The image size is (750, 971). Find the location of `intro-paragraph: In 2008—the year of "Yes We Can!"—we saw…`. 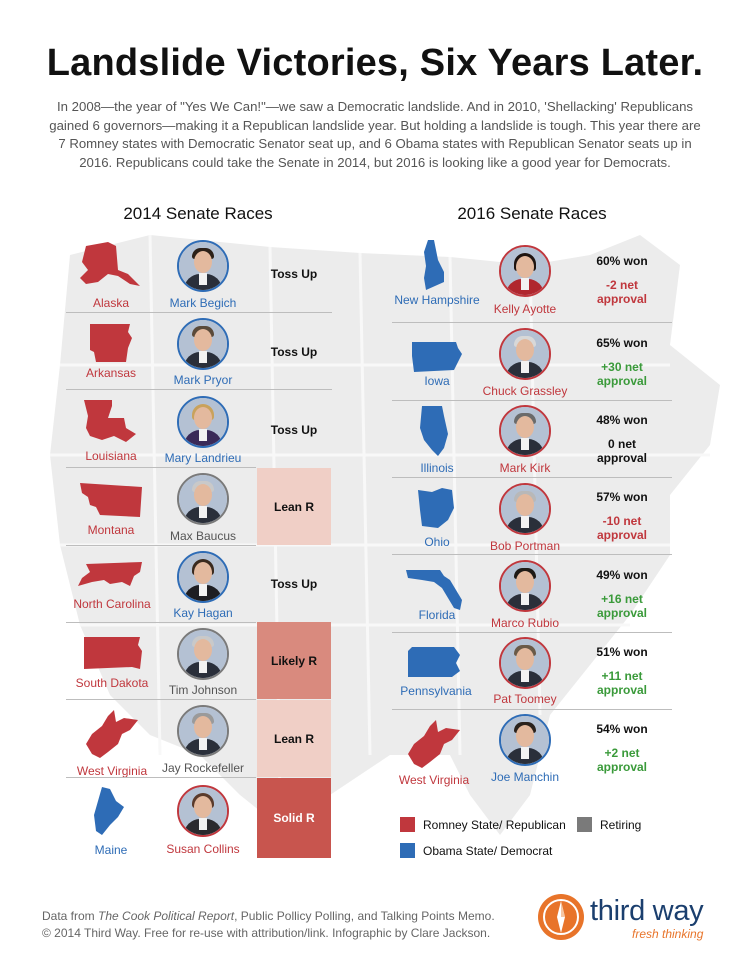

intro-paragraph: In 2008—the year of "Yes We Can!"—we saw… is located at coordinates (375, 134).